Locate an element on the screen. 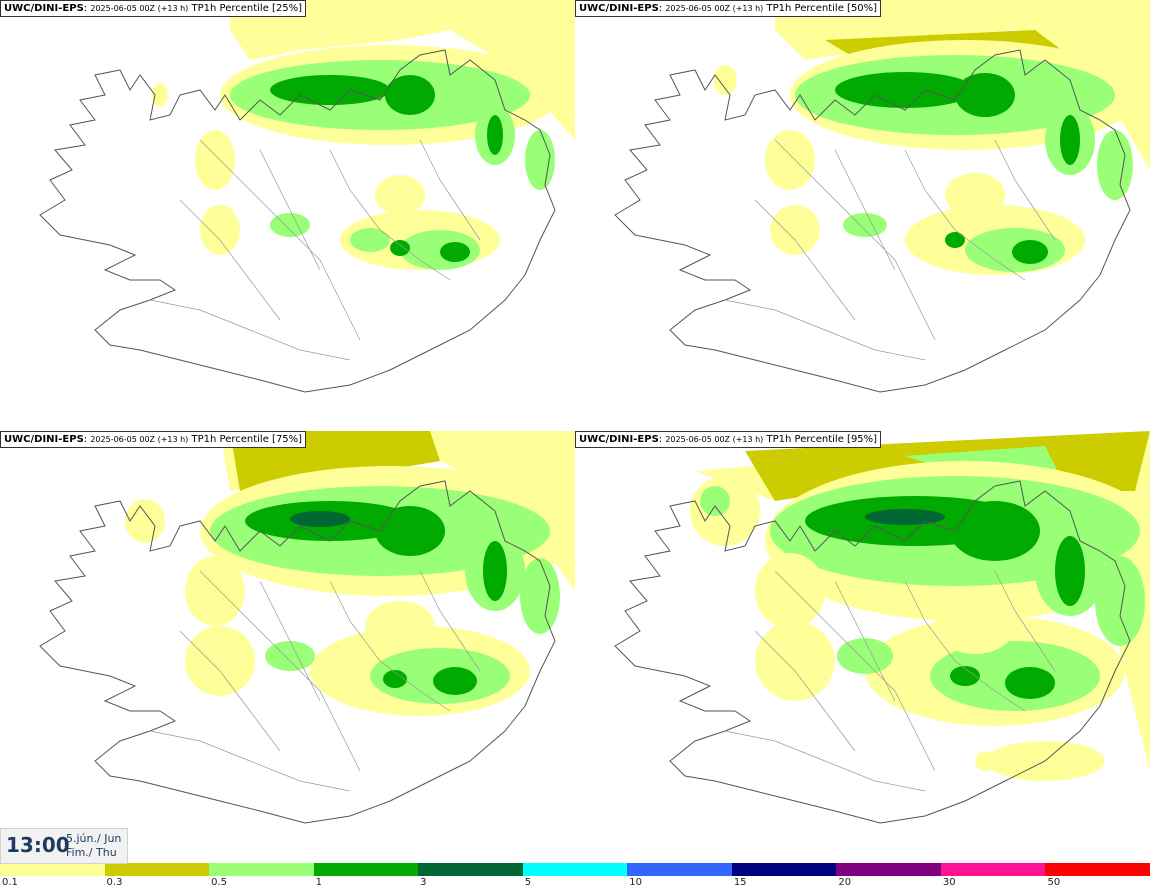 The height and width of the screenshot is (891, 1150). legend-label: 50 is located at coordinates (1054, 882).